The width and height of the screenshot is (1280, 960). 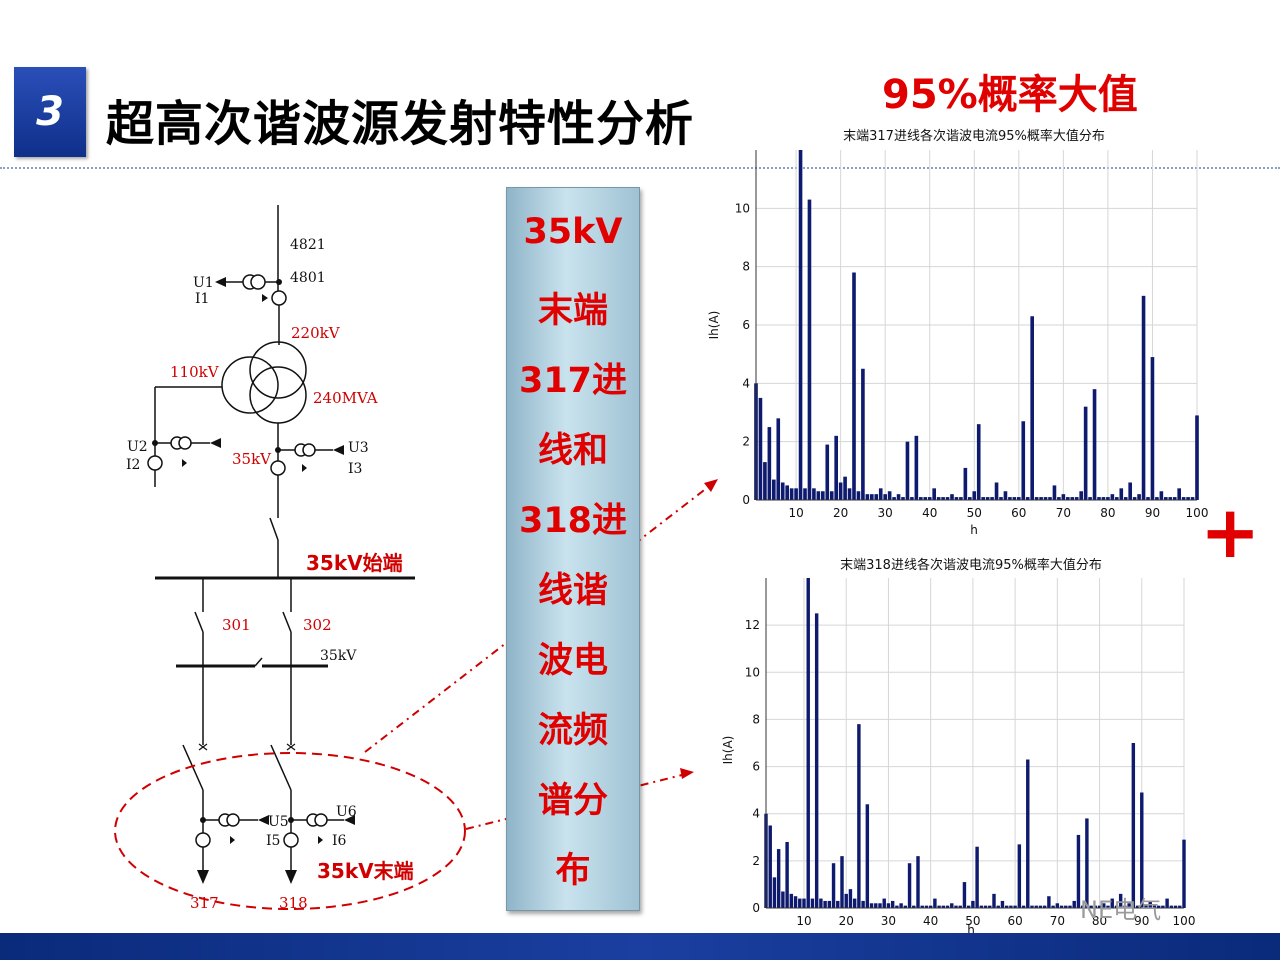 I want to click on chart-317-xtick-label: 80, so click(x=1107, y=513).